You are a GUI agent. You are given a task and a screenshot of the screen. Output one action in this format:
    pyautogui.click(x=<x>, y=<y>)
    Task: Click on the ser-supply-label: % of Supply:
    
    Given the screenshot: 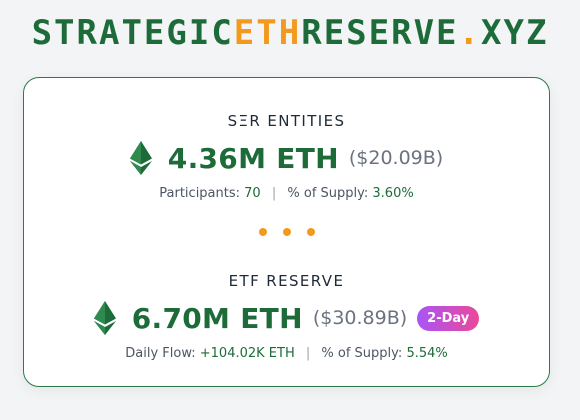 What is the action you would take?
    pyautogui.click(x=328, y=193)
    